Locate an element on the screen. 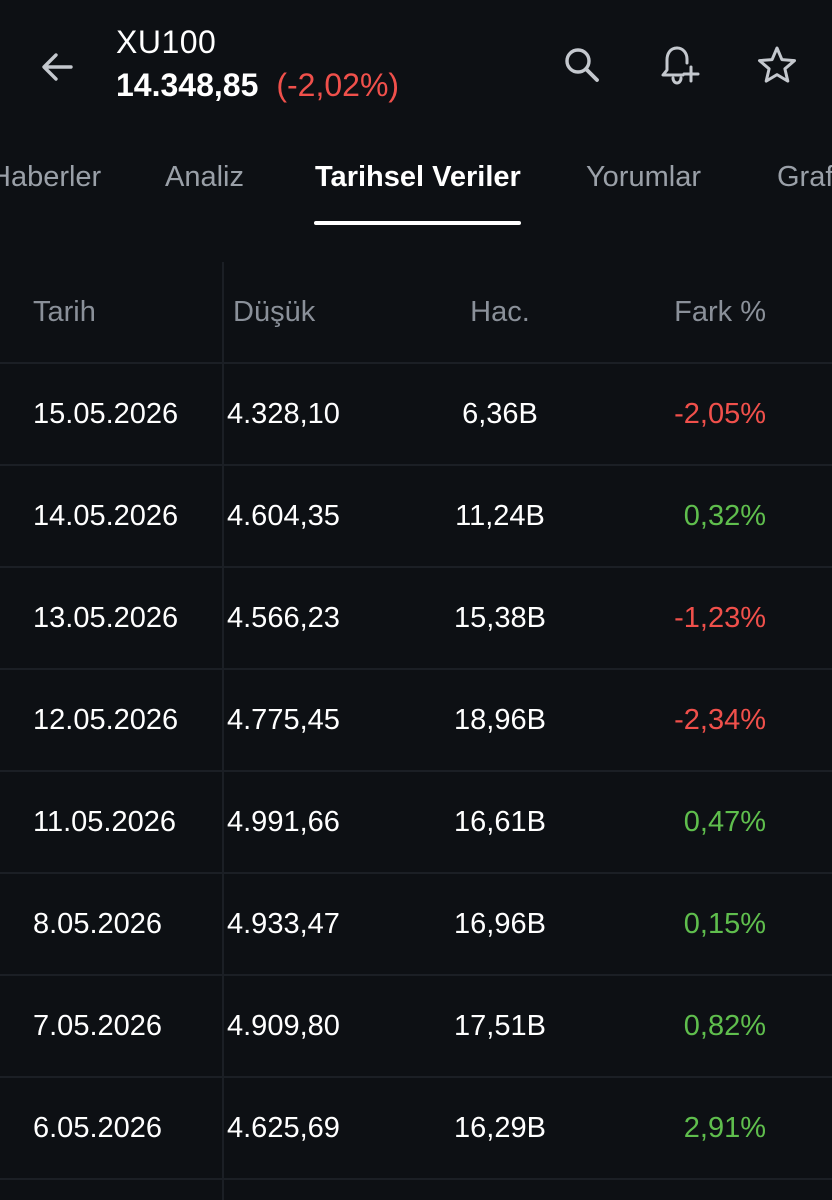 The image size is (832, 1200). favorite-button is located at coordinates (777, 65).